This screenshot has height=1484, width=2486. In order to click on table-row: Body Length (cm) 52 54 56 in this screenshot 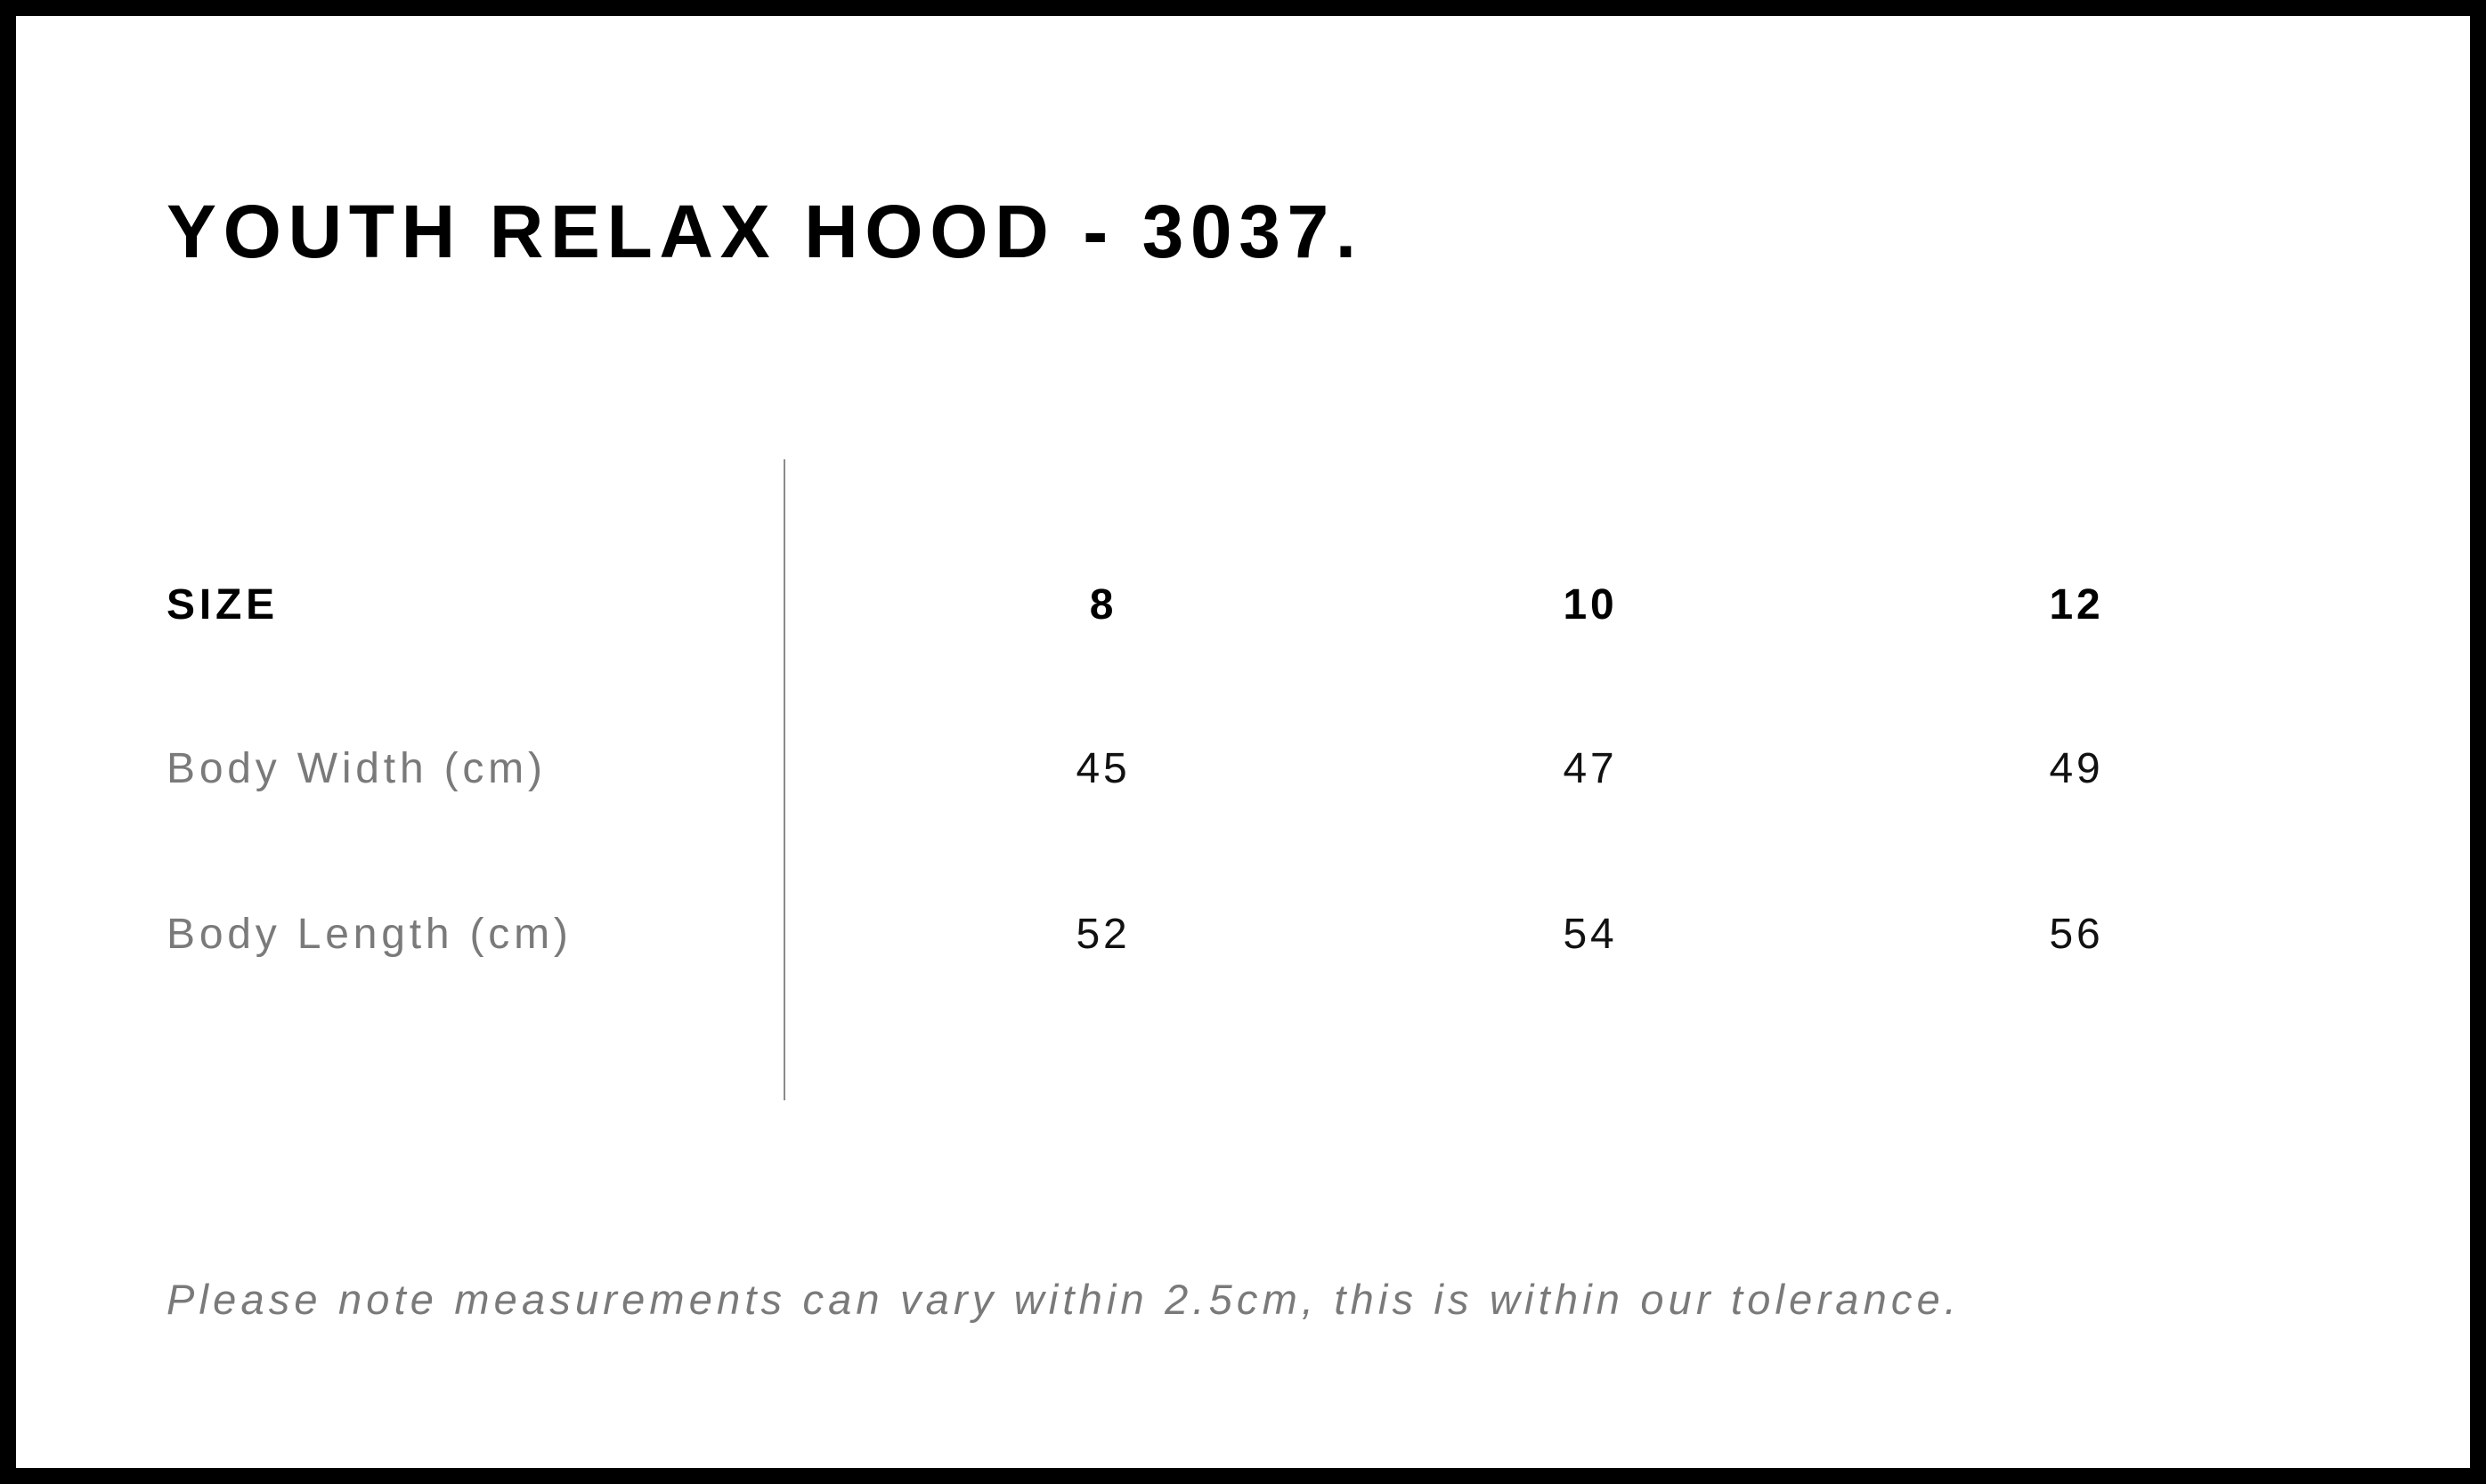, I will do `click(1243, 934)`.